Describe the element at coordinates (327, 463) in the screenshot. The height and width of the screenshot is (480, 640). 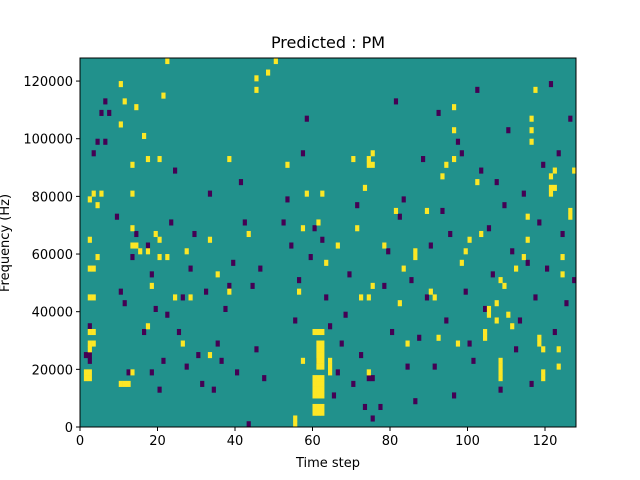
I see `x-axis-label: Time step` at that location.